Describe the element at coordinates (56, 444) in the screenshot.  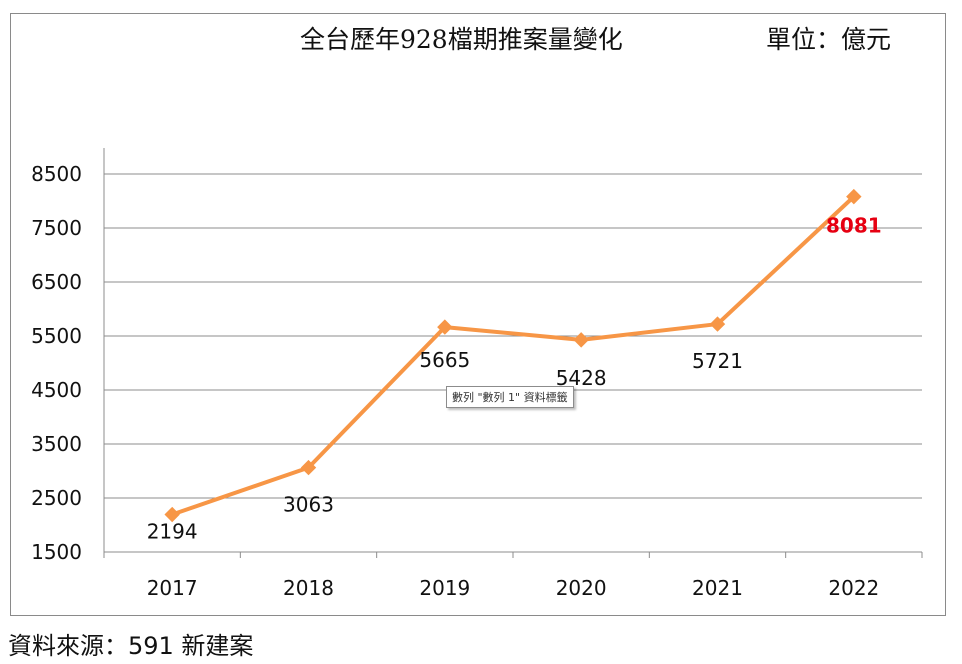
I see `y-tick-label: 3500` at that location.